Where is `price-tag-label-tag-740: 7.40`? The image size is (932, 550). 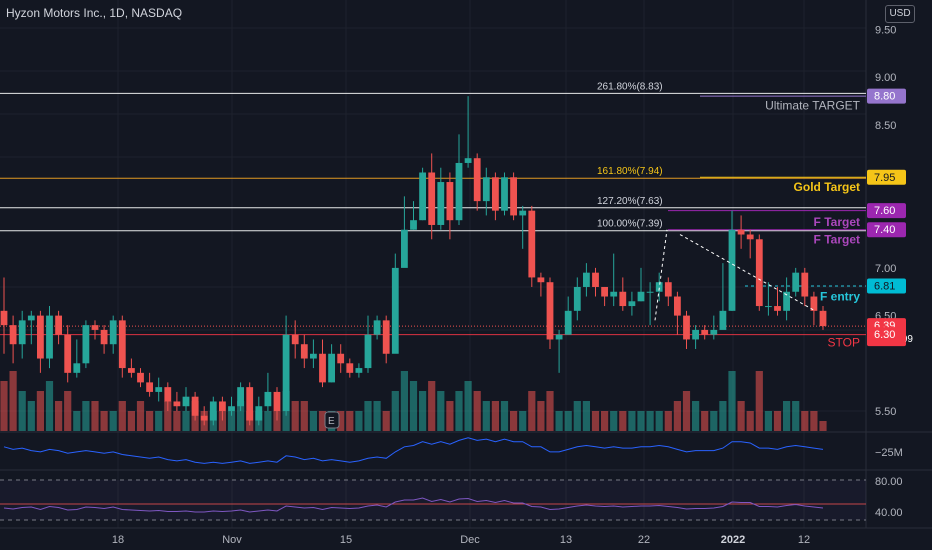 price-tag-label-tag-740: 7.40 is located at coordinates (884, 230).